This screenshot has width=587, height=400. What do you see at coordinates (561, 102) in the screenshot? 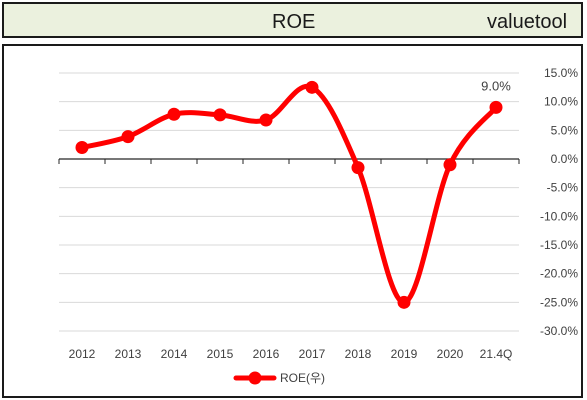
I see `y-tick-label: 10.0%` at bounding box center [561, 102].